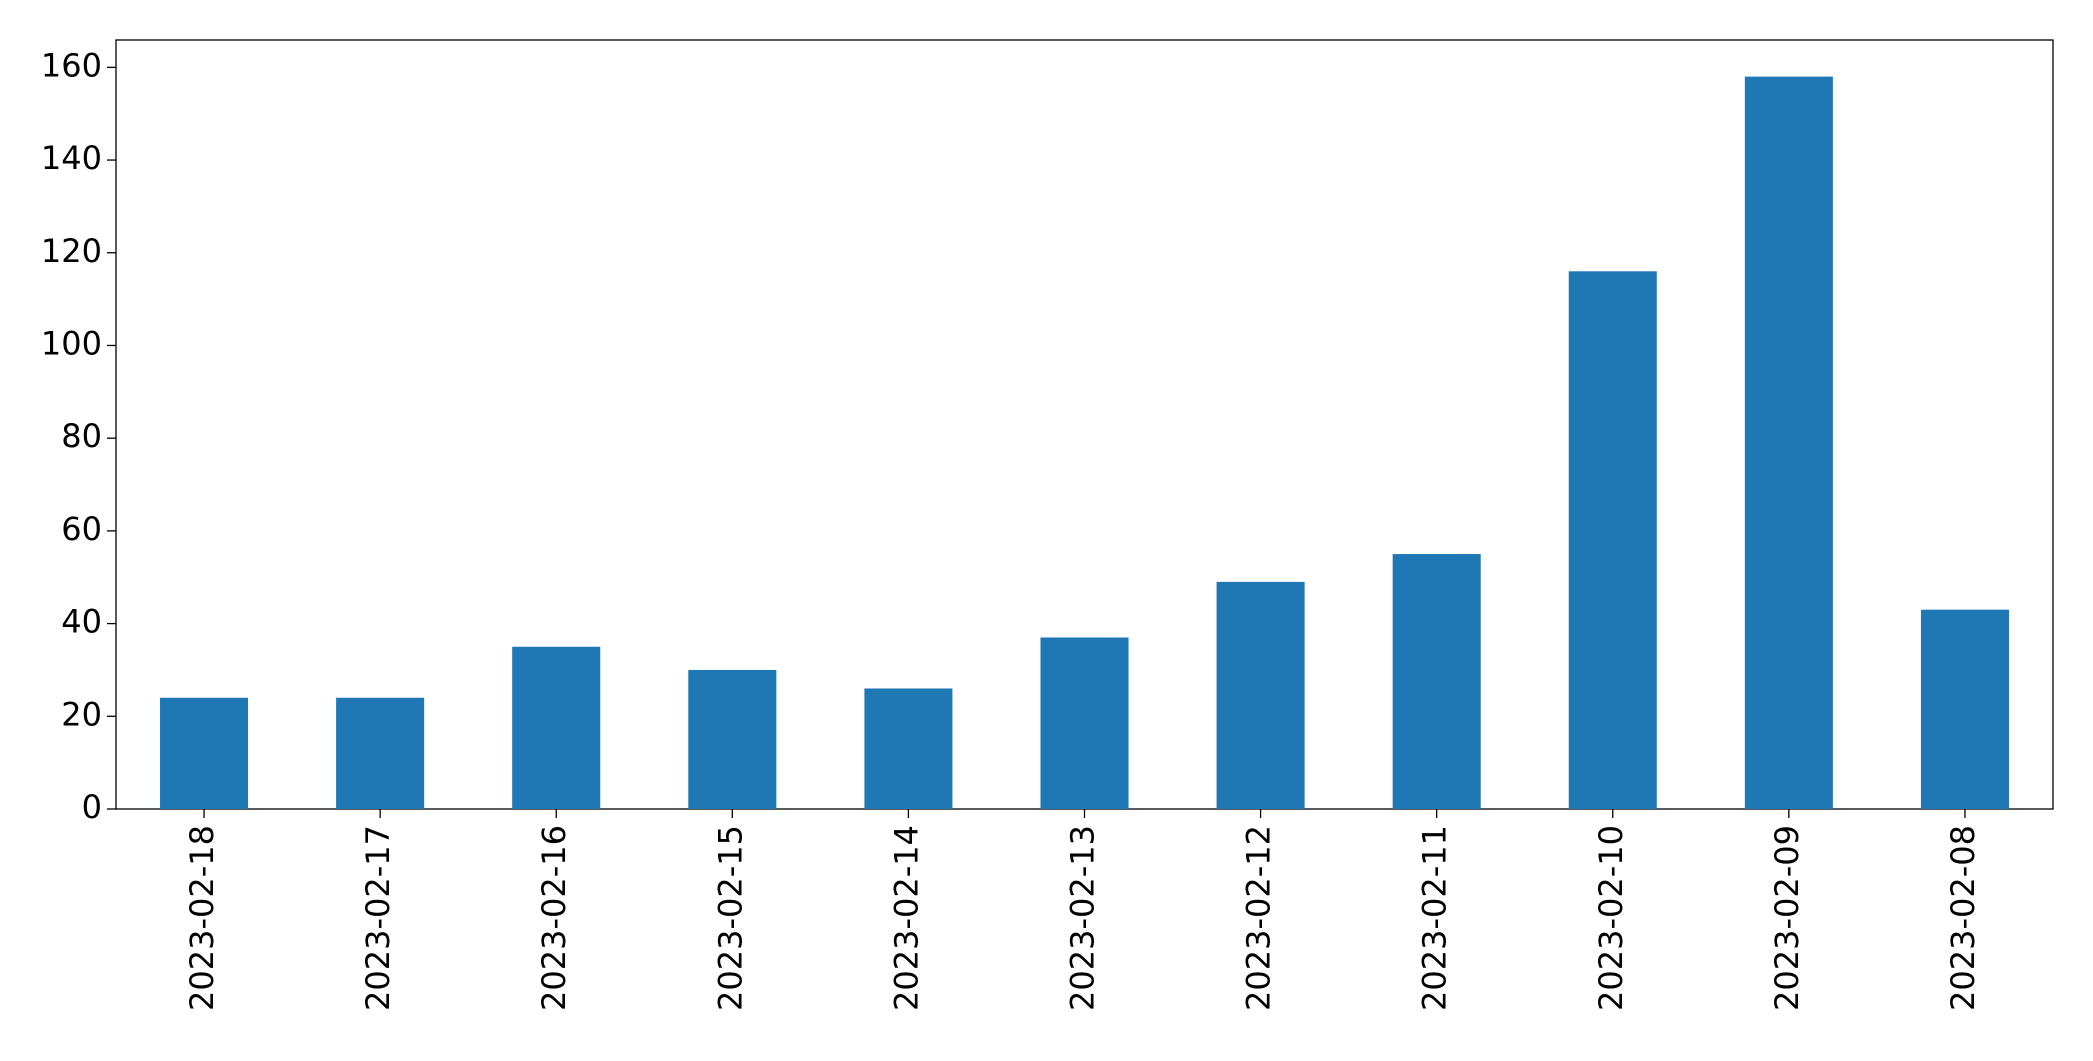 The image size is (2093, 1061). What do you see at coordinates (81, 622) in the screenshot?
I see `y-tick-label: 40` at bounding box center [81, 622].